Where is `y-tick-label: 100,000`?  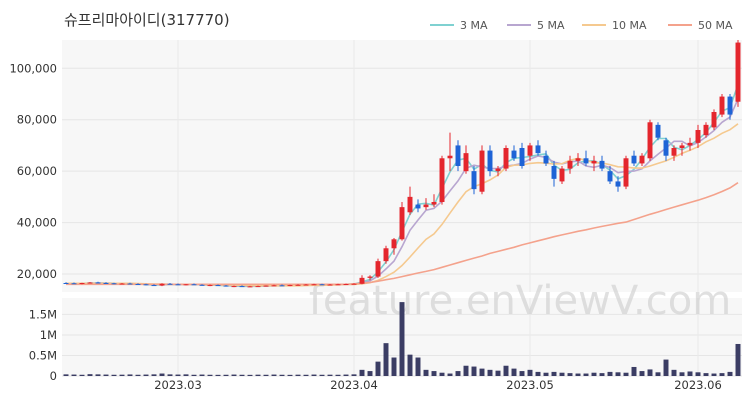 y-tick-label: 100,000 is located at coordinates (33, 68).